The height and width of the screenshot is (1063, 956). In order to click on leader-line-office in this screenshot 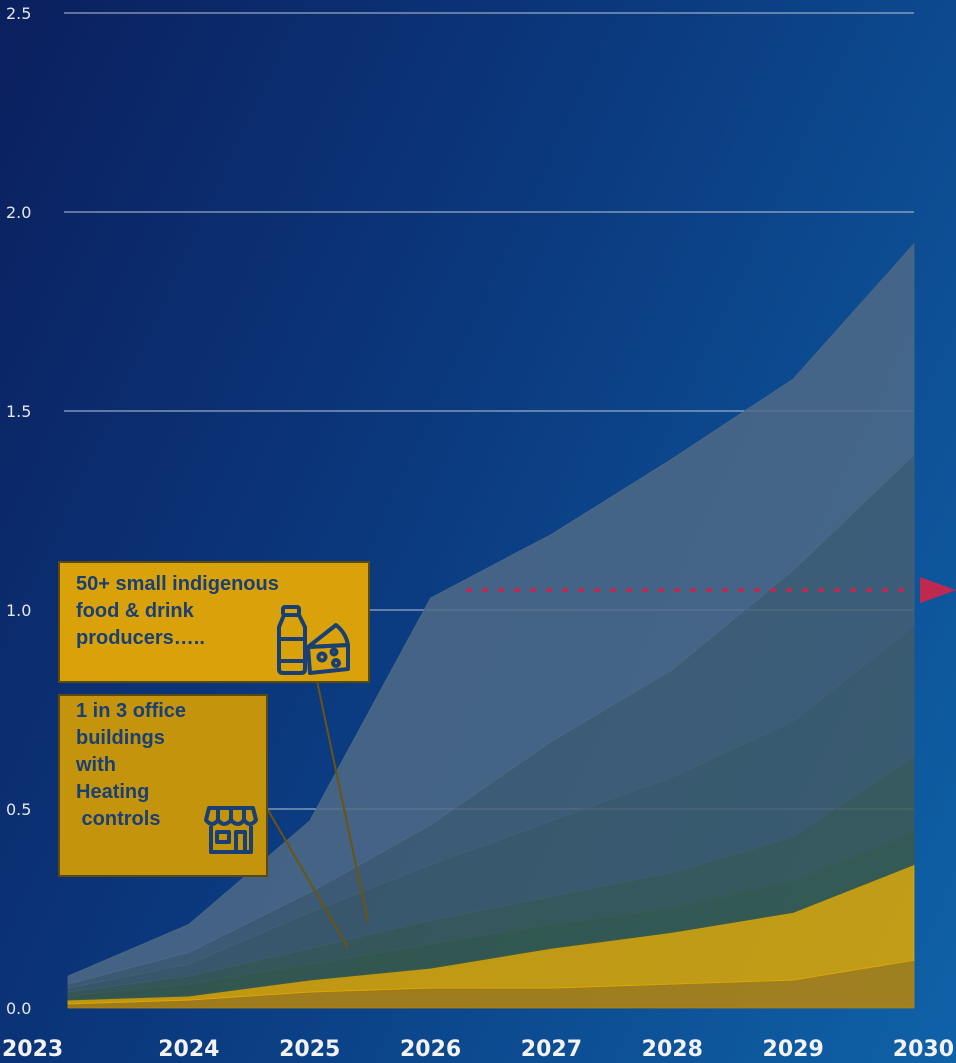, I will do `click(308, 879)`.